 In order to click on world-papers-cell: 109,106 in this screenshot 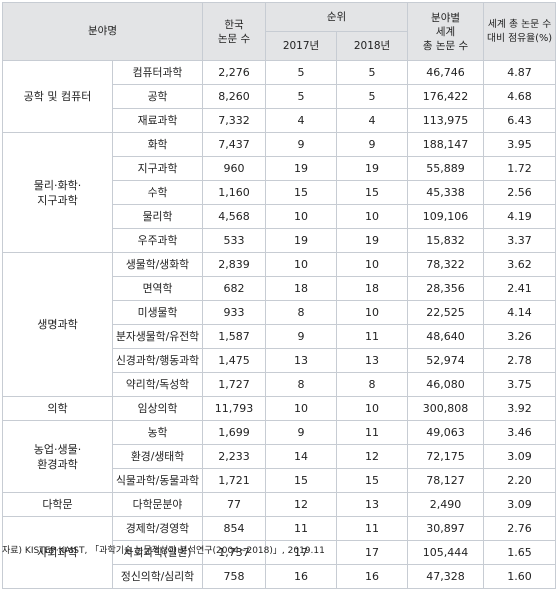, I will do `click(446, 216)`.